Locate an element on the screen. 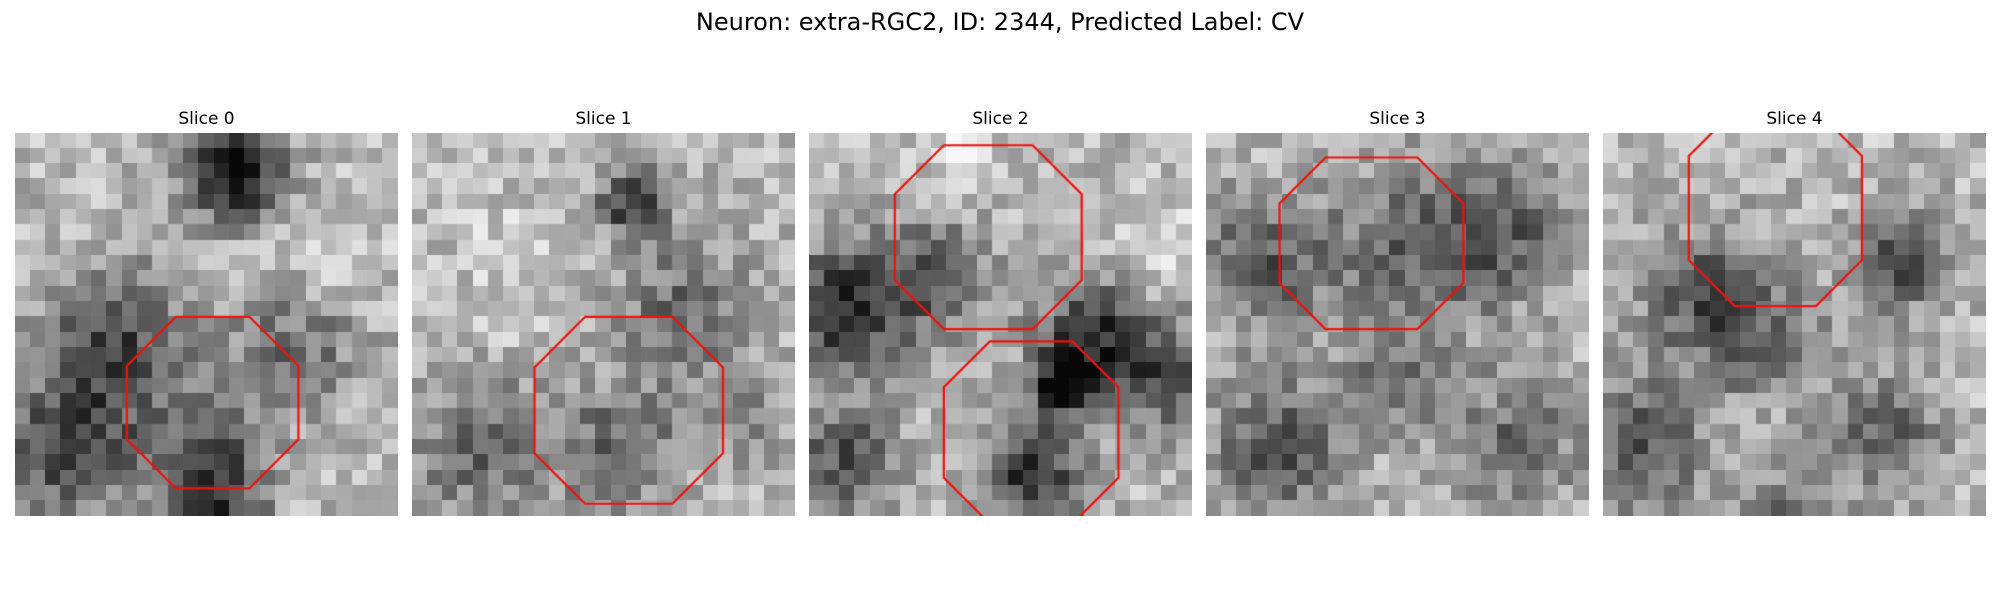 This screenshot has height=600, width=2000. slice-title: Slice 2 is located at coordinates (1000, 119).